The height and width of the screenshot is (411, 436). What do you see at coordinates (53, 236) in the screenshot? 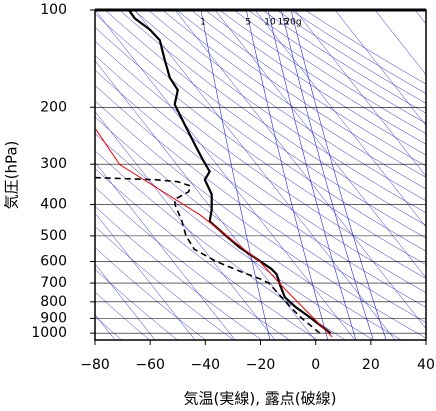
I see `y-tick-label: 500` at bounding box center [53, 236].